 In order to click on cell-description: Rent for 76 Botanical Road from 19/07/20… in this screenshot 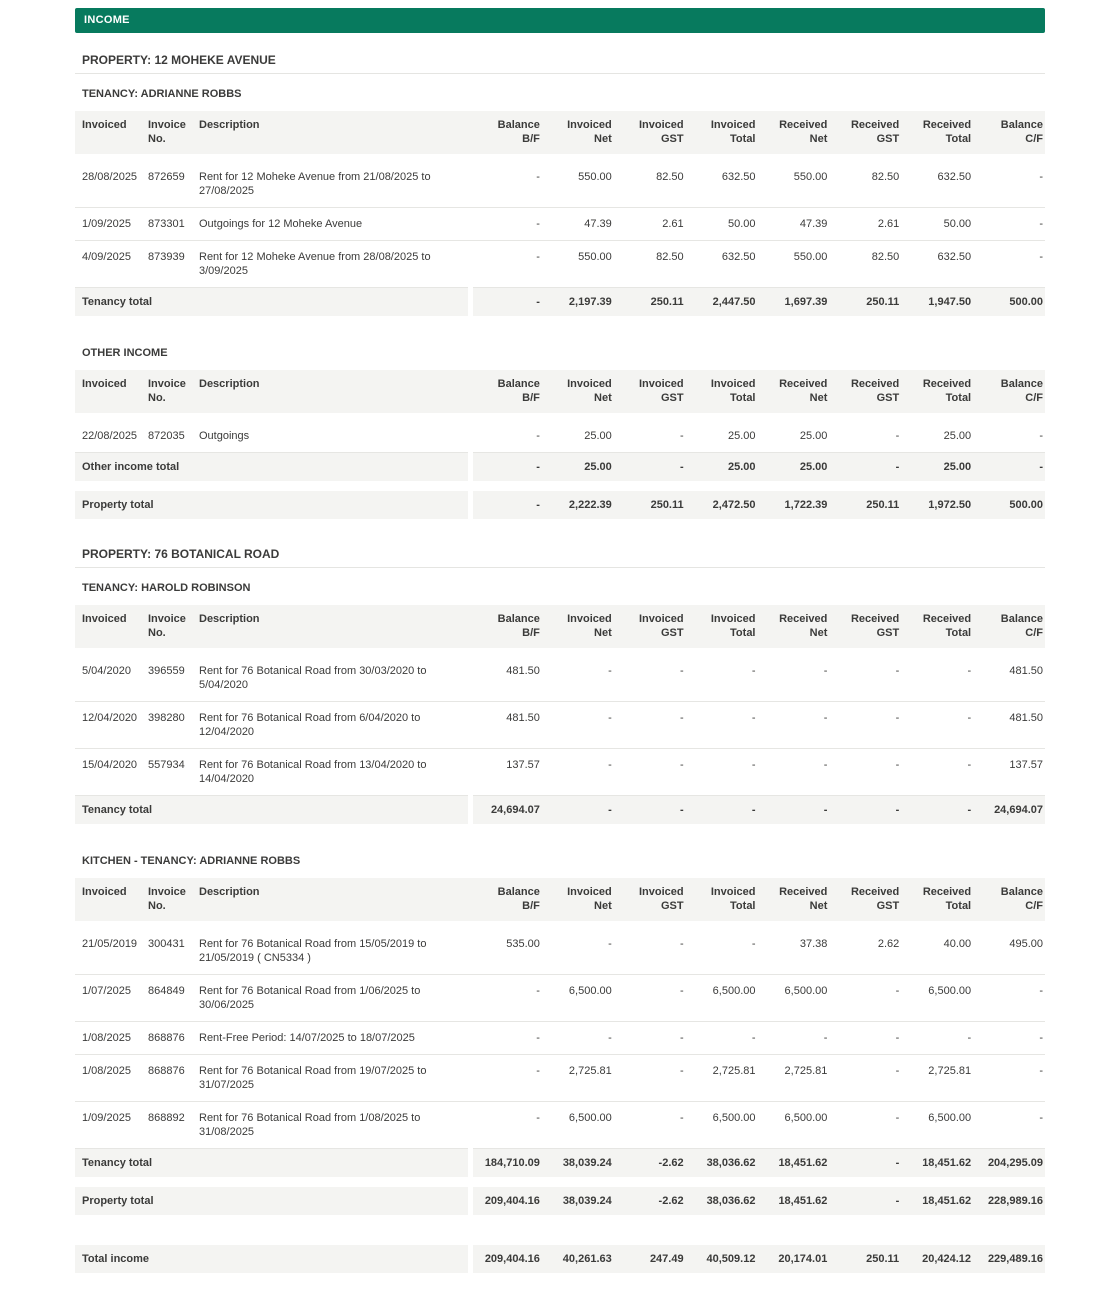, I will do `click(313, 1078)`.